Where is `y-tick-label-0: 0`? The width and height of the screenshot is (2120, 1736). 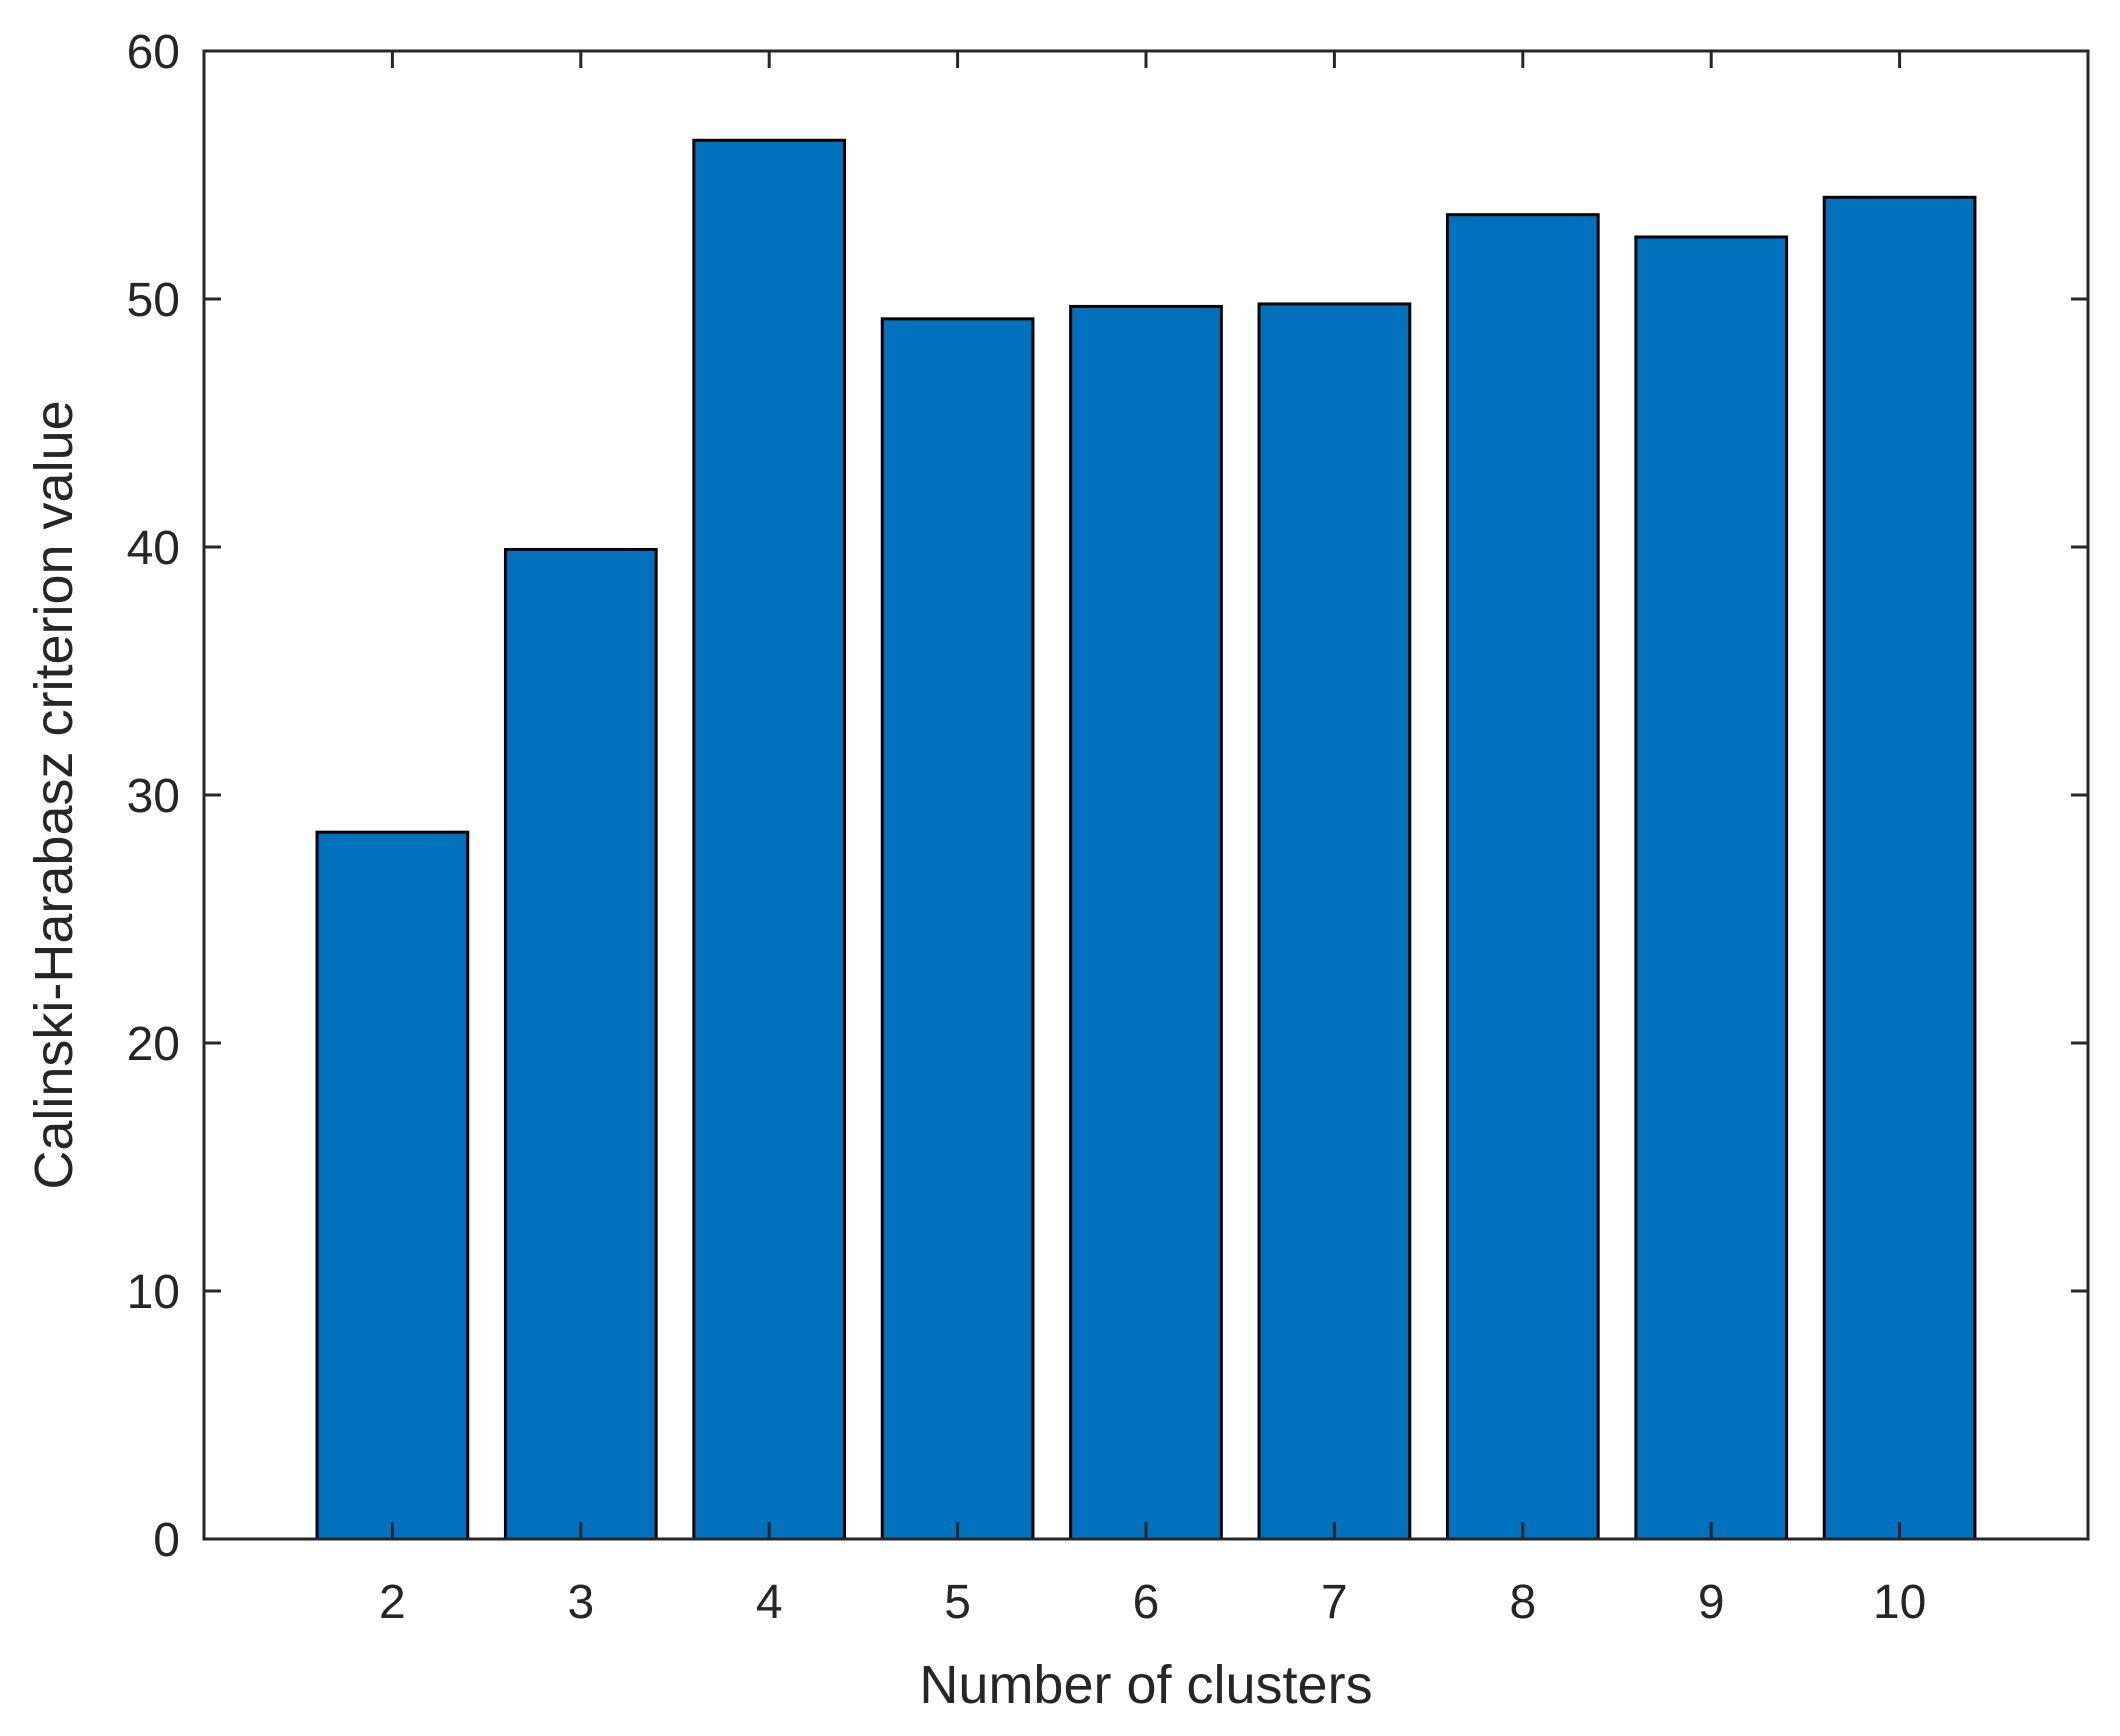
y-tick-label-0: 0 is located at coordinates (166, 1540).